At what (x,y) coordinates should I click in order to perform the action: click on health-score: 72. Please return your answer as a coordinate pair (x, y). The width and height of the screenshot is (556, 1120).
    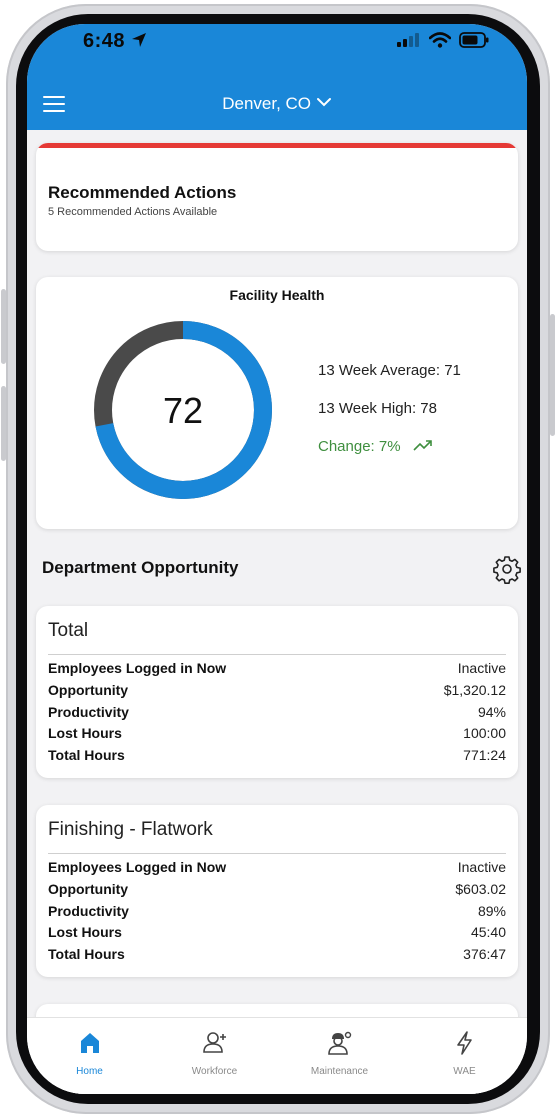
    Looking at the image, I should click on (183, 410).